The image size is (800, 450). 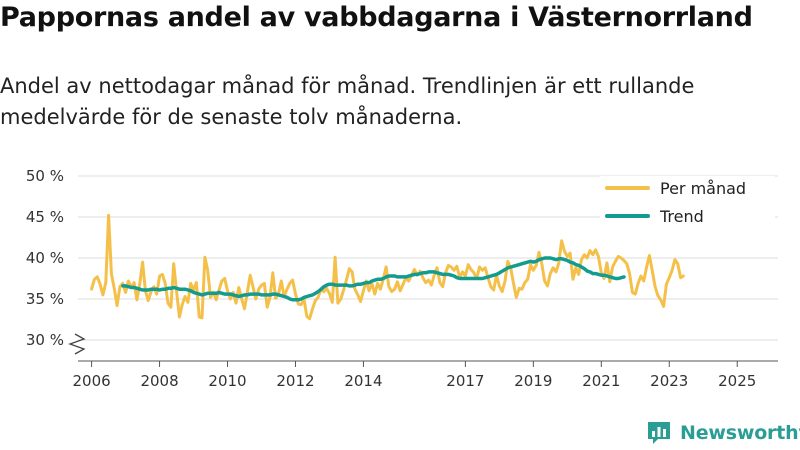 What do you see at coordinates (45, 299) in the screenshot?
I see `y-tick-label-35: 35 %` at bounding box center [45, 299].